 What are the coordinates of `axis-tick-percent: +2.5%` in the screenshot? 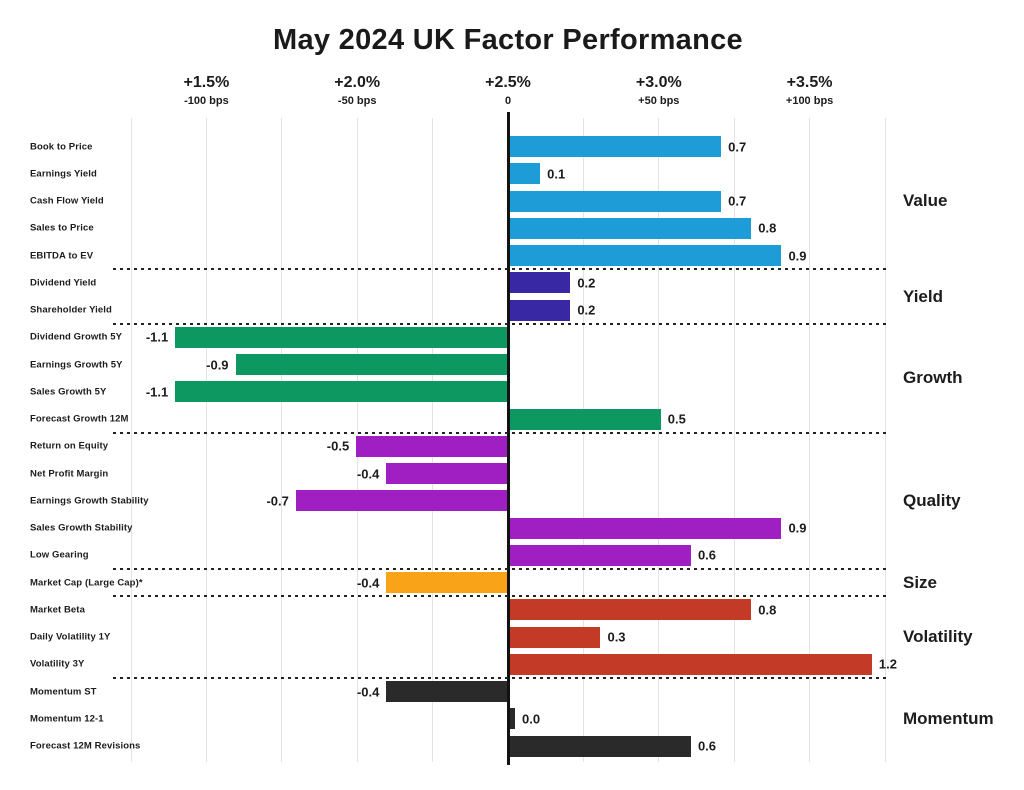 It's located at (508, 82).